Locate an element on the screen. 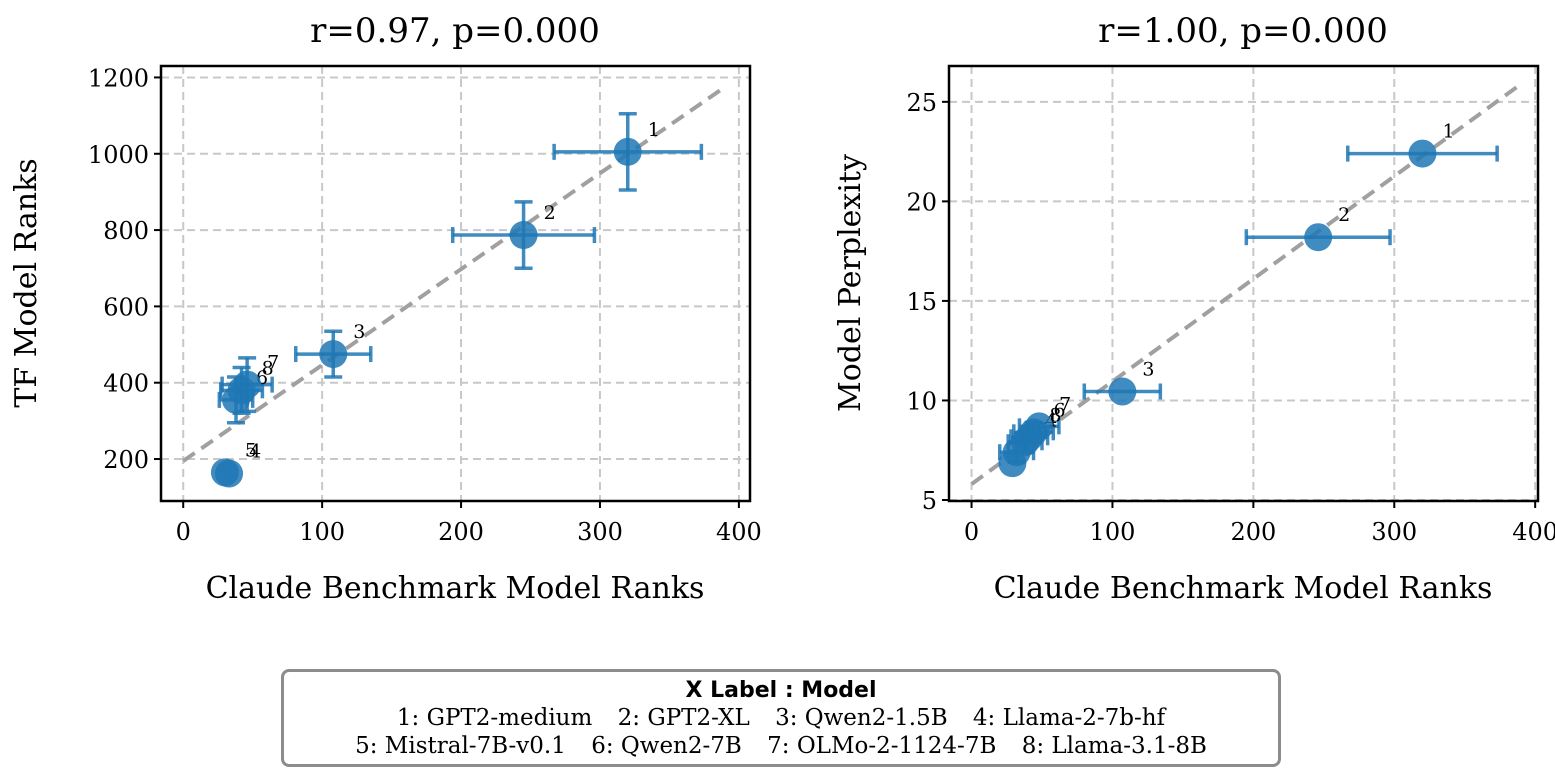  left-x-tick-label: 0 is located at coordinates (183, 532).